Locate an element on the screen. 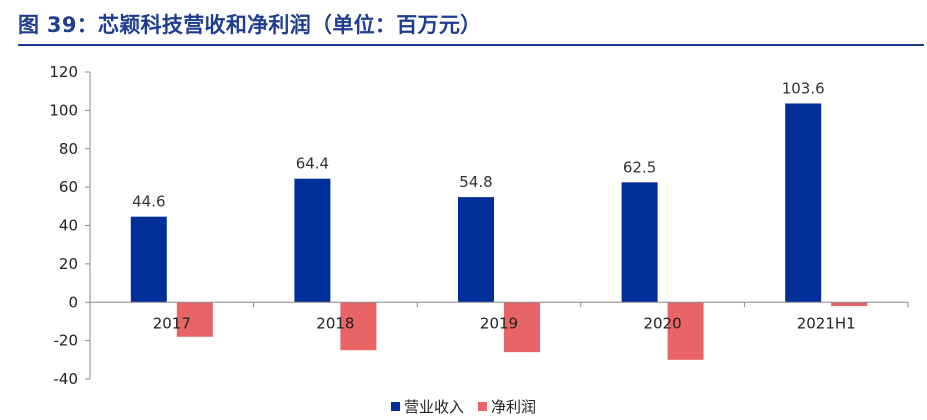 This screenshot has height=420, width=927. y-tick-label: 80 is located at coordinates (68, 149).